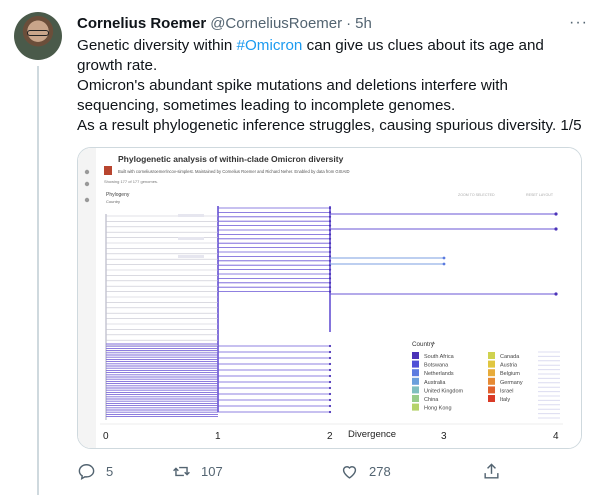 The height and width of the screenshot is (495, 598). I want to click on timestamp: 5h, so click(363, 23).